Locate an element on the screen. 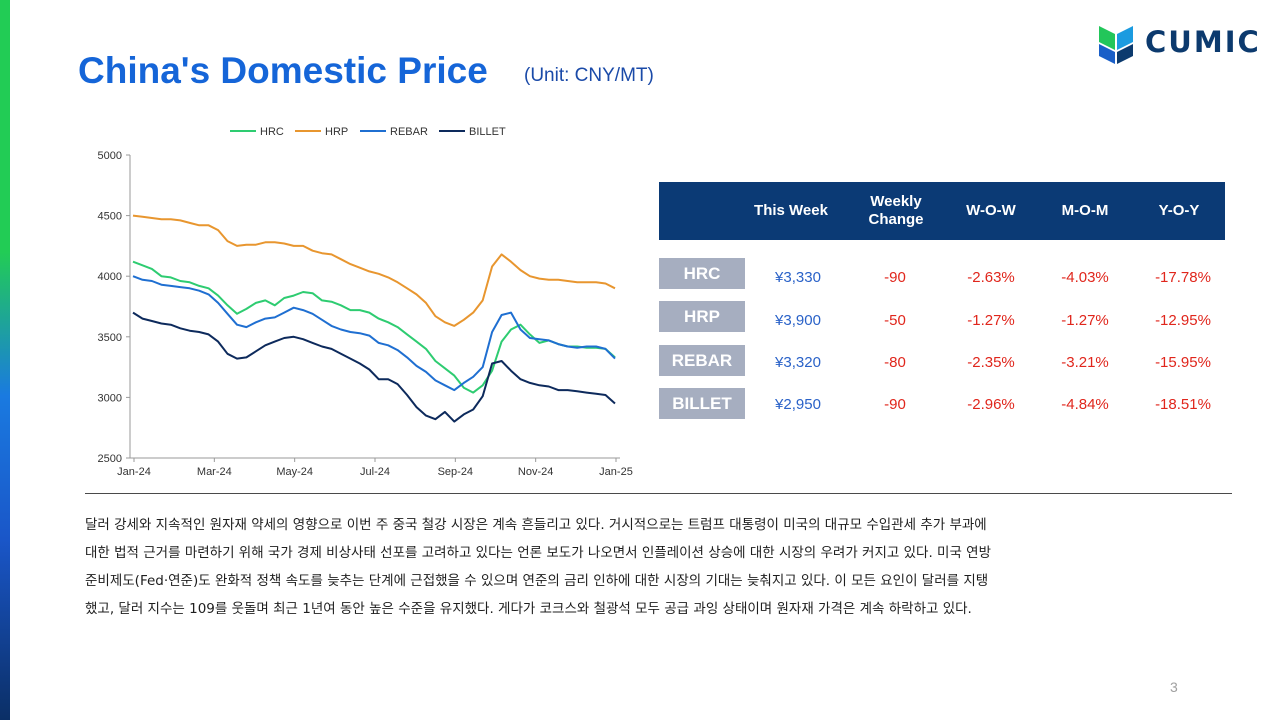  x-tick-label: Sep-24 is located at coordinates (455, 472).